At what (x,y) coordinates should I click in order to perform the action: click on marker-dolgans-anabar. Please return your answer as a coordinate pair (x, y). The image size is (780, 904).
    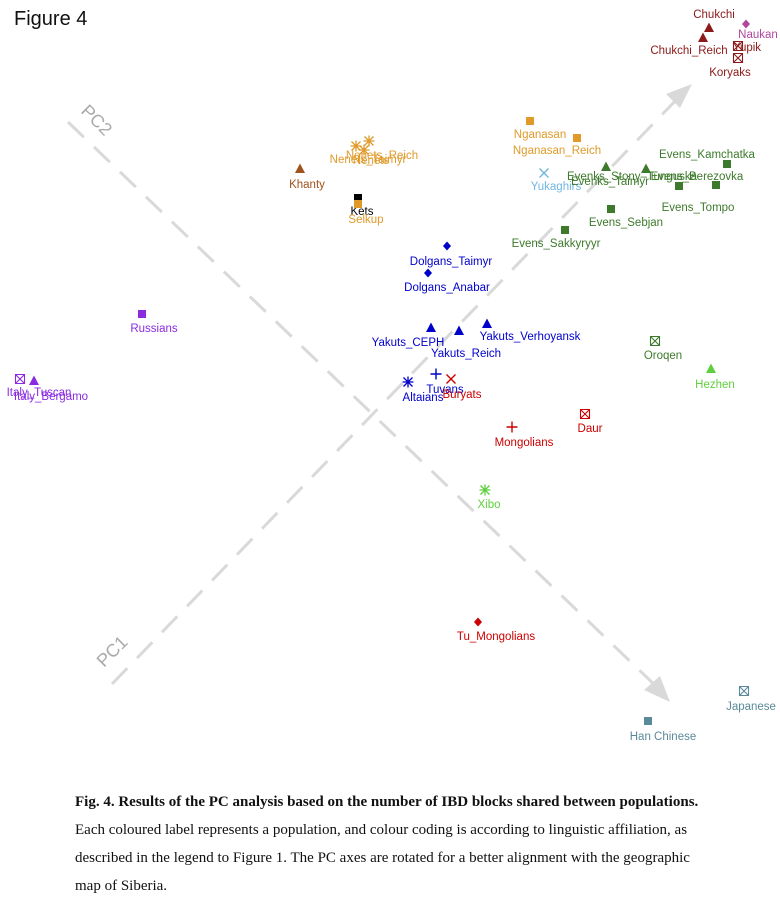
    Looking at the image, I should click on (428, 273).